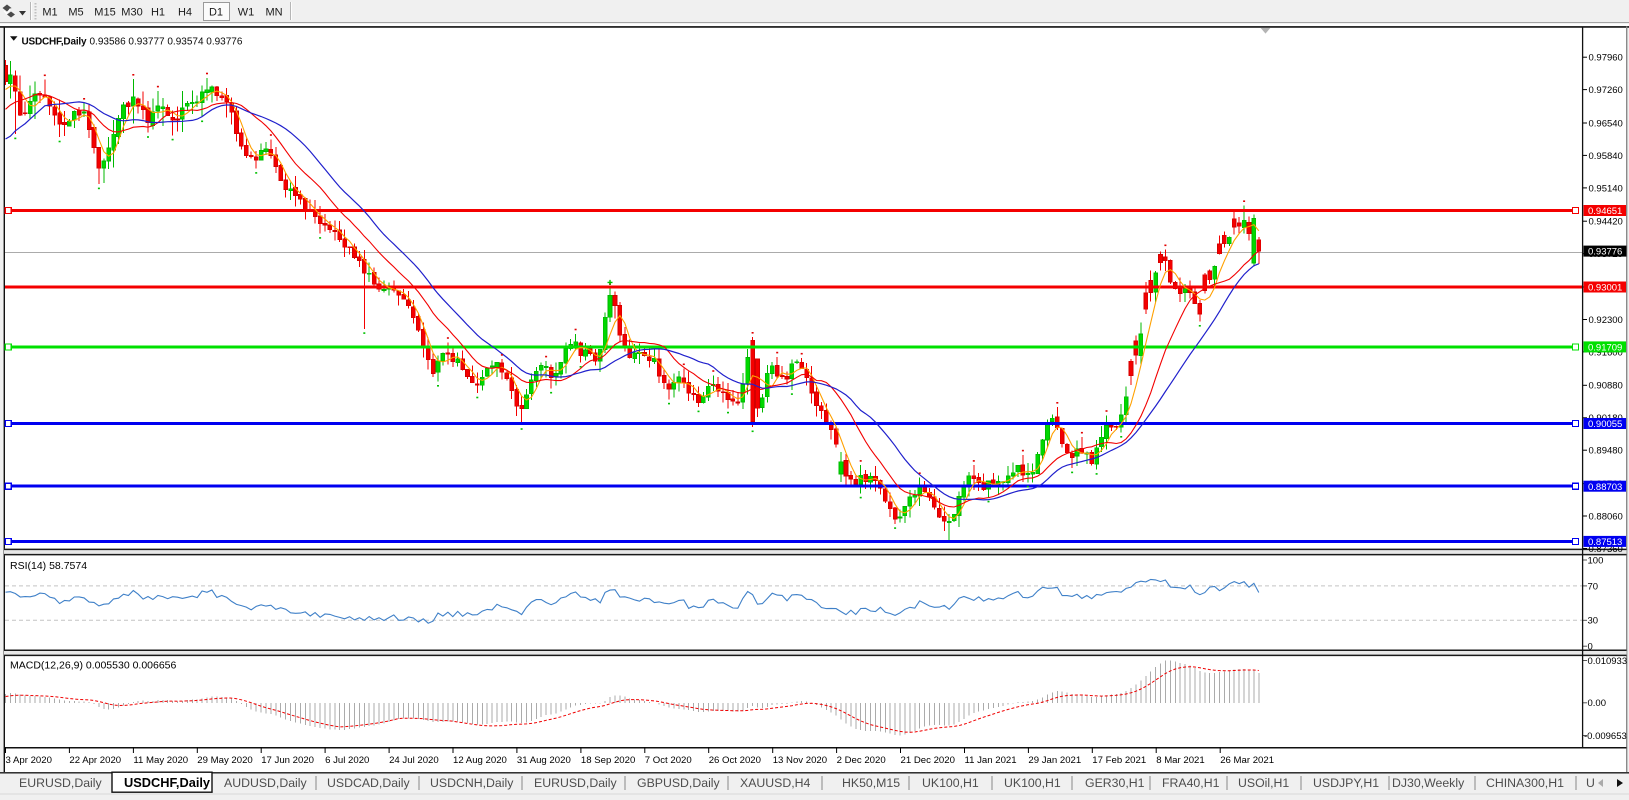 Image resolution: width=1629 pixels, height=800 pixels. I want to click on svg-text: MN, so click(273, 13).